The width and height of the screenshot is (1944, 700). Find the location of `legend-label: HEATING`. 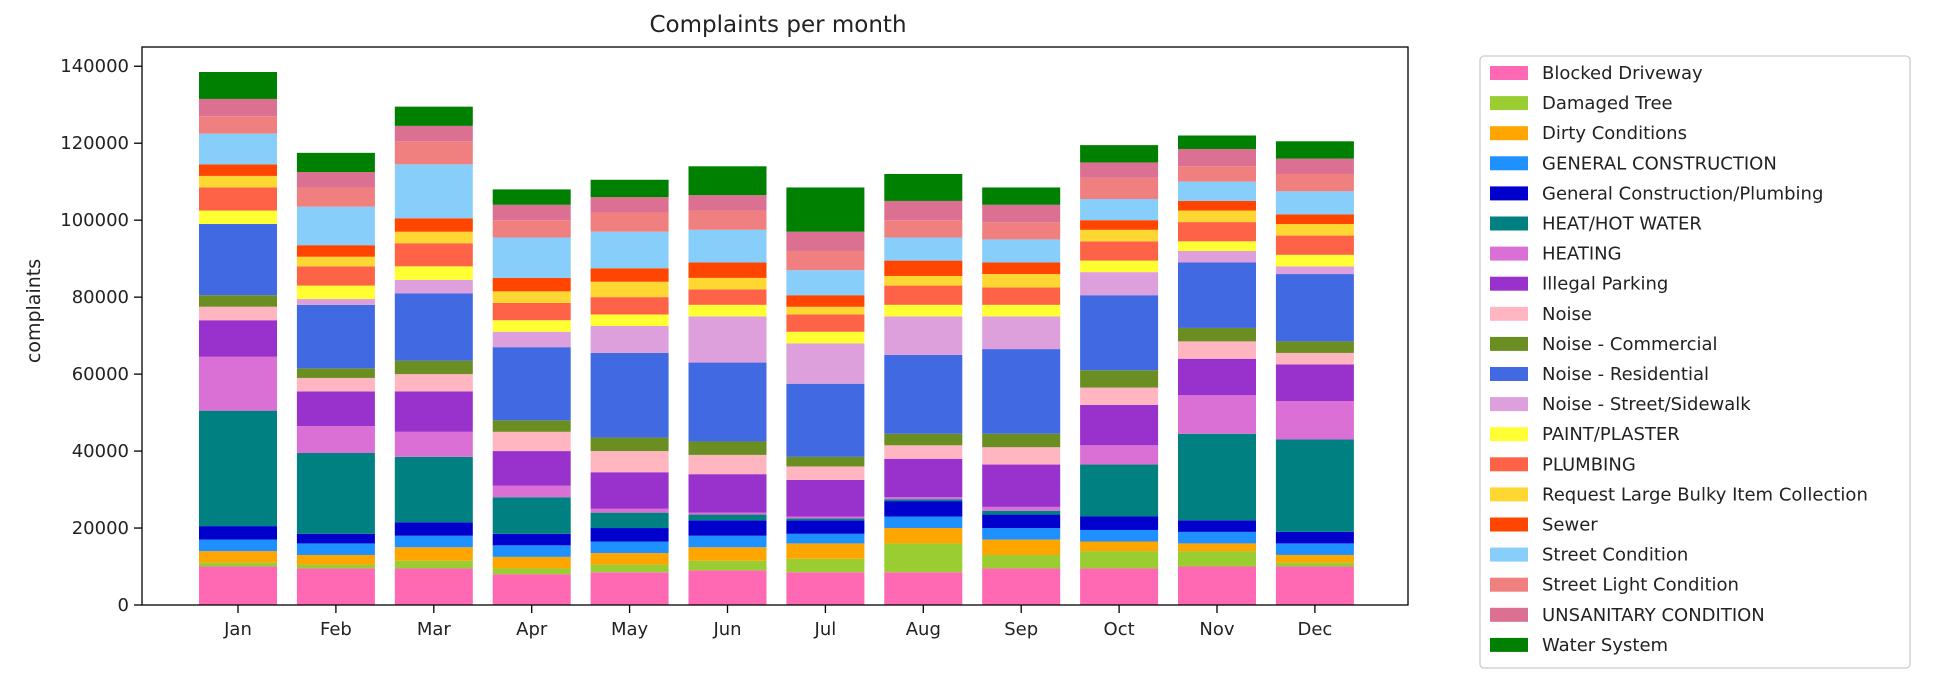

legend-label: HEATING is located at coordinates (1582, 254).